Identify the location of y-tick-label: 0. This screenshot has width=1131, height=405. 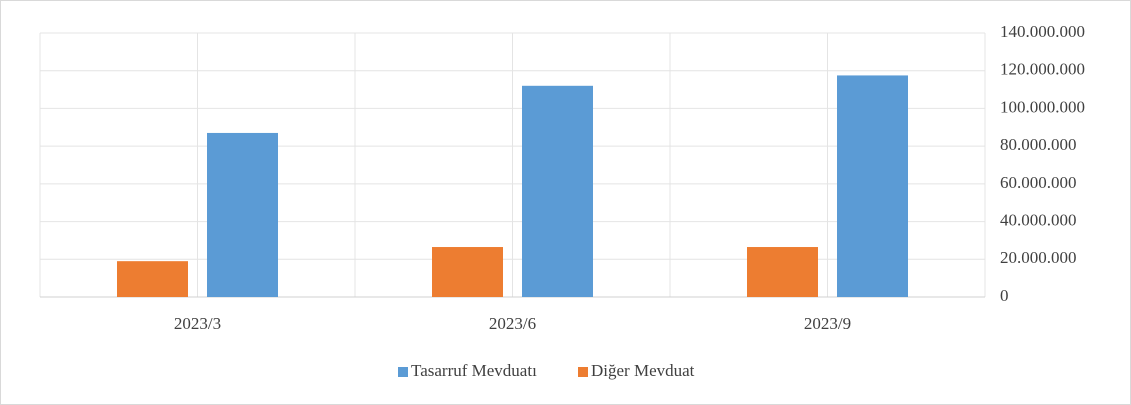
(1004, 295).